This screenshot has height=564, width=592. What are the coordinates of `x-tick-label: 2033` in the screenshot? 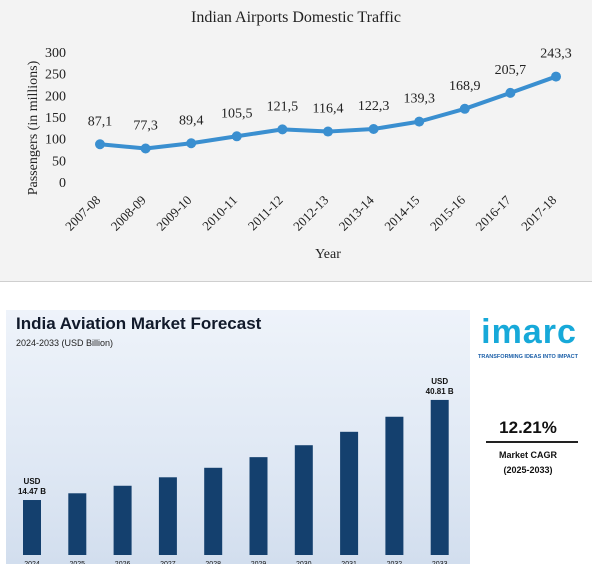 It's located at (440, 562).